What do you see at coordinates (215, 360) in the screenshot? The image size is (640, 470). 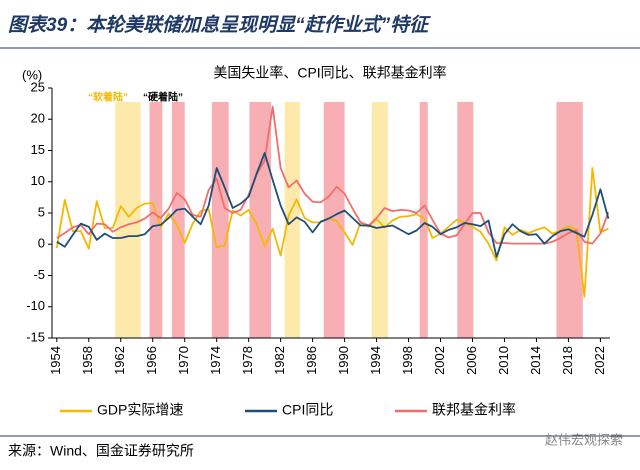 I see `x-tick-label: 1974` at bounding box center [215, 360].